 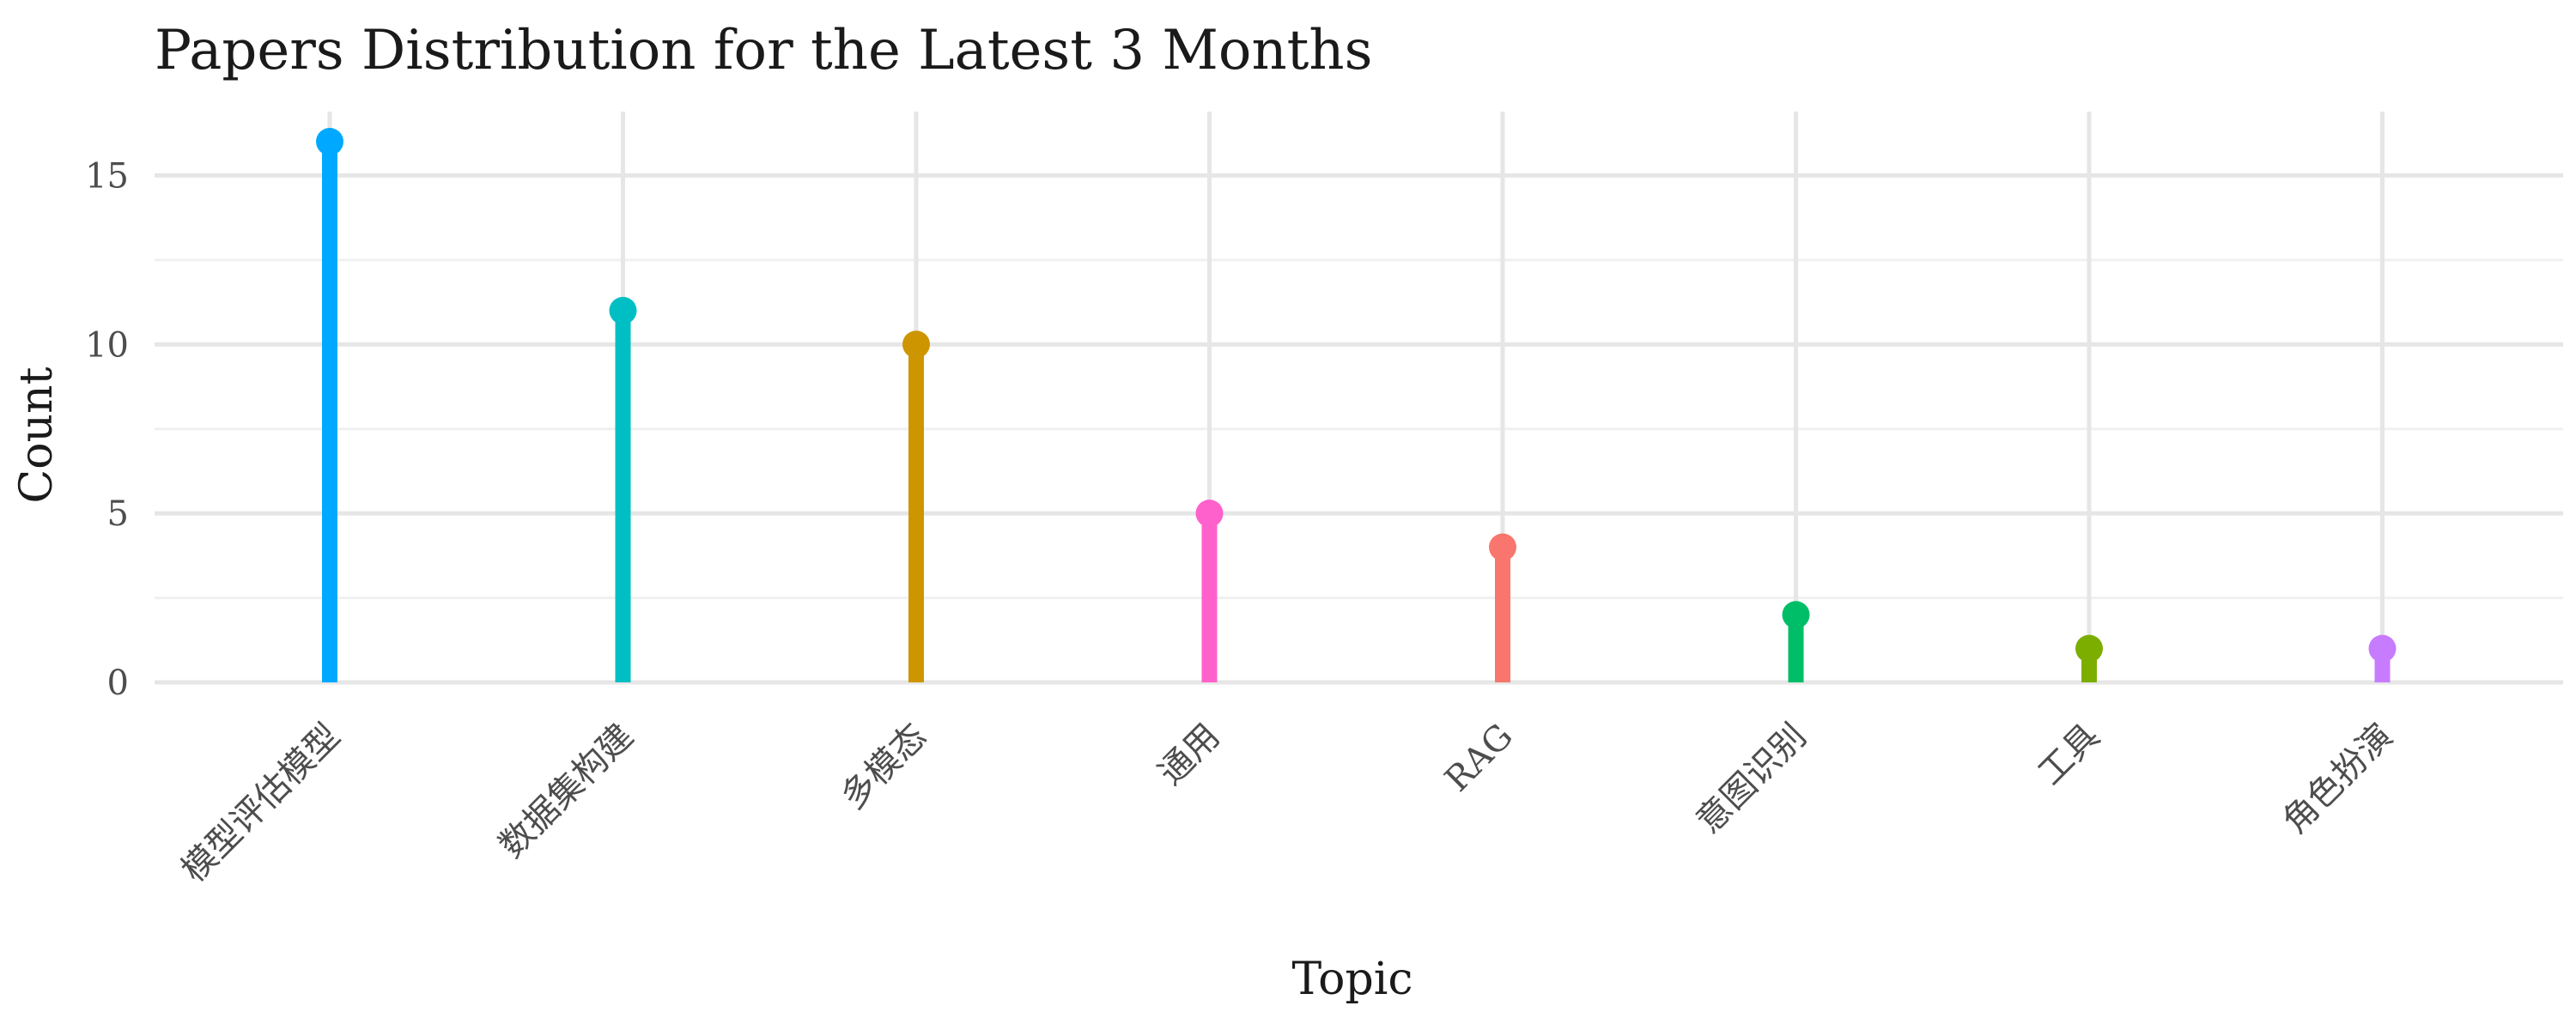 I want to click on y-tick-label: 10, so click(x=107, y=345).